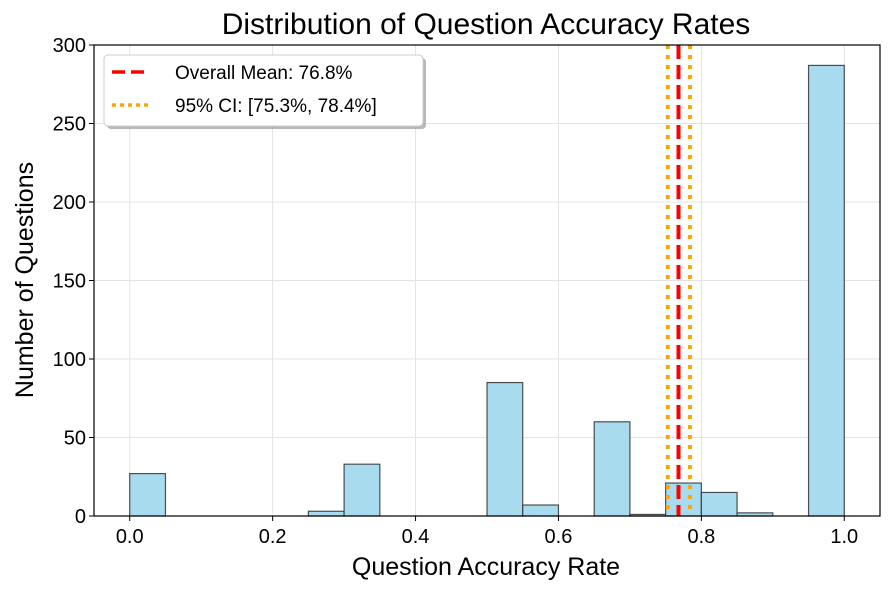 The width and height of the screenshot is (889, 595). Describe the element at coordinates (487, 532) in the screenshot. I see `x-ticks: 0.0 0.2 0.4 0.6 0.8 1.0` at that location.